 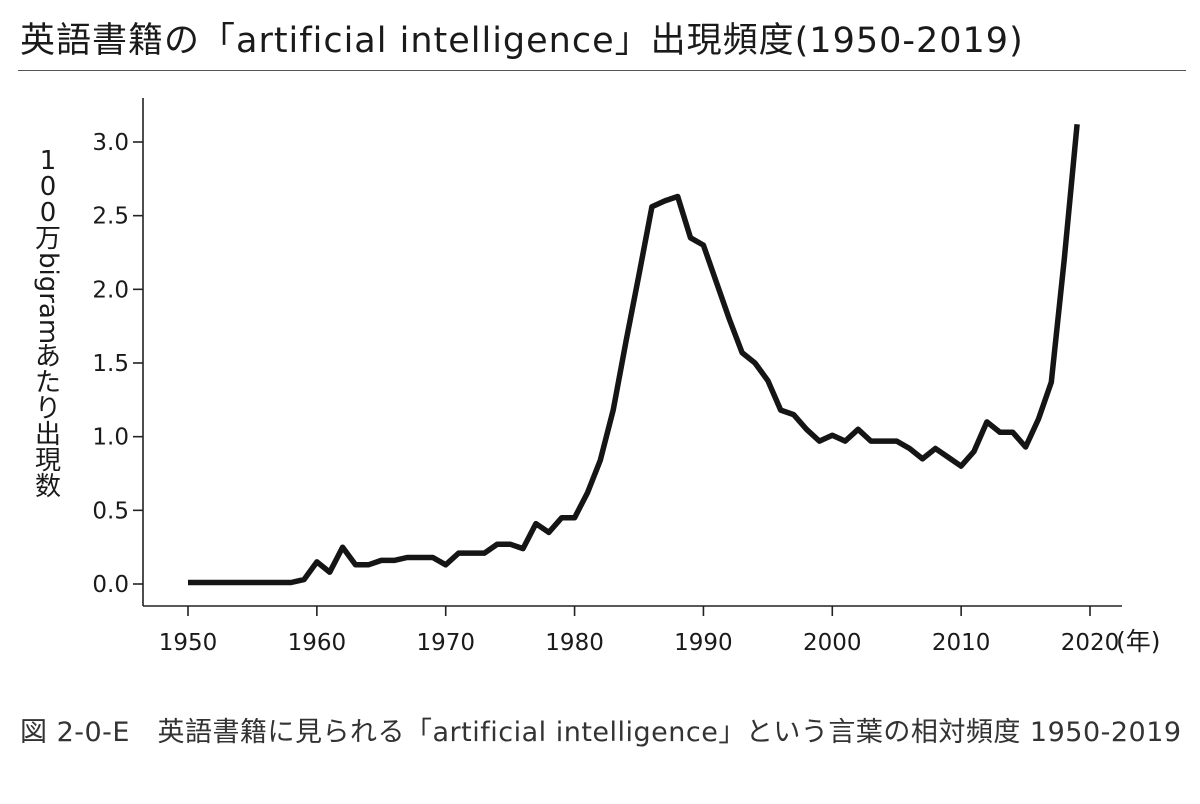 What do you see at coordinates (188, 643) in the screenshot?
I see `x-tick-label-0: 1950` at bounding box center [188, 643].